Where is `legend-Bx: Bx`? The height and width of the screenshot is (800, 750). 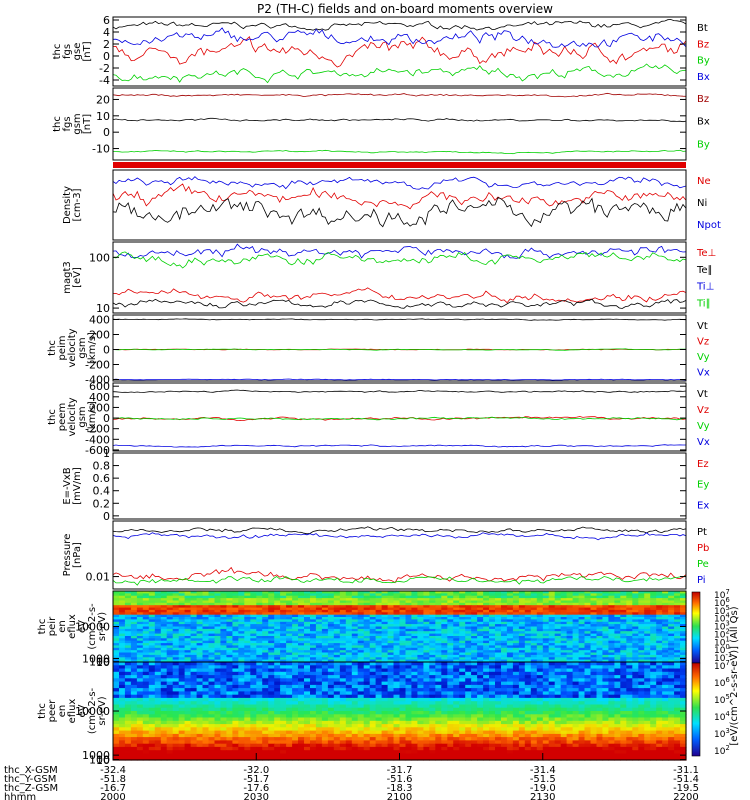
legend-Bx: Bx is located at coordinates (703, 77).